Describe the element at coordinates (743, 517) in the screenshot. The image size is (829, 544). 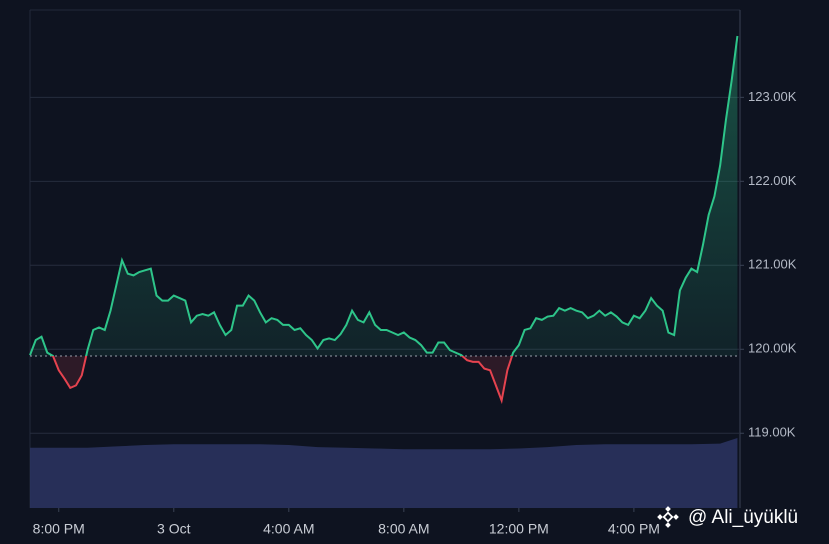
I see `watermark-text: @ Ali_üyüklü` at that location.